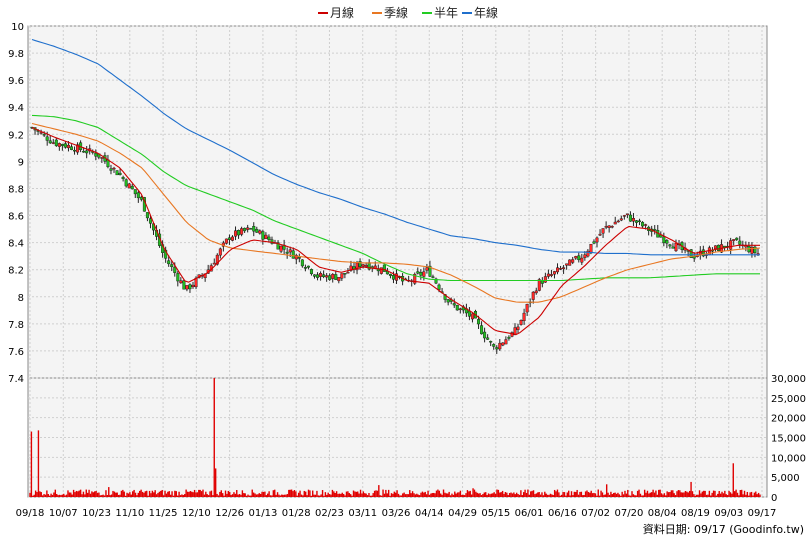 Image resolution: width=808 pixels, height=540 pixels. What do you see at coordinates (628, 513) in the screenshot?
I see `date-tick-label: 07/20` at bounding box center [628, 513].